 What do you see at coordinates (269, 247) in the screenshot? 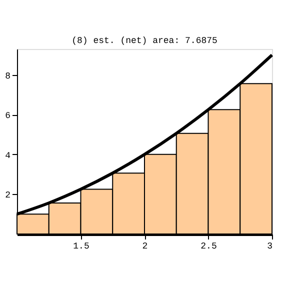
I see `x-tick-label: 3` at bounding box center [269, 247].